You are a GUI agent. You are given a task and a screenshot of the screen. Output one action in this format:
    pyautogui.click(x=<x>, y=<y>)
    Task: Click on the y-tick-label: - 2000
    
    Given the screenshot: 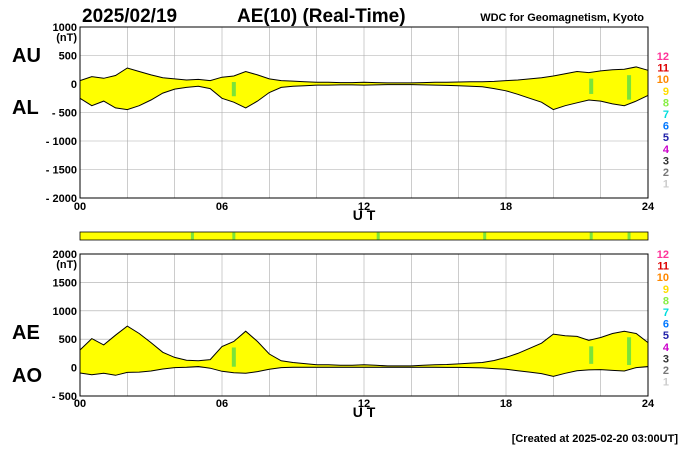 What is the action you would take?
    pyautogui.click(x=61, y=199)
    